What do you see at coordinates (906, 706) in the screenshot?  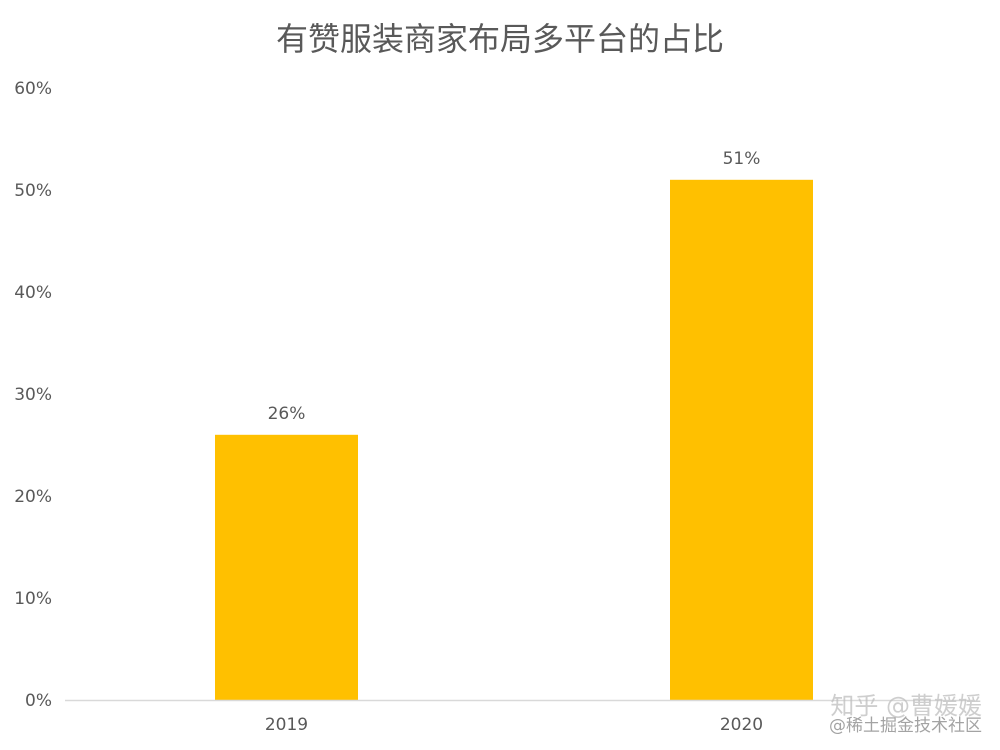 I see `watermark-main: 知乎 @曹媛媛` at bounding box center [906, 706].